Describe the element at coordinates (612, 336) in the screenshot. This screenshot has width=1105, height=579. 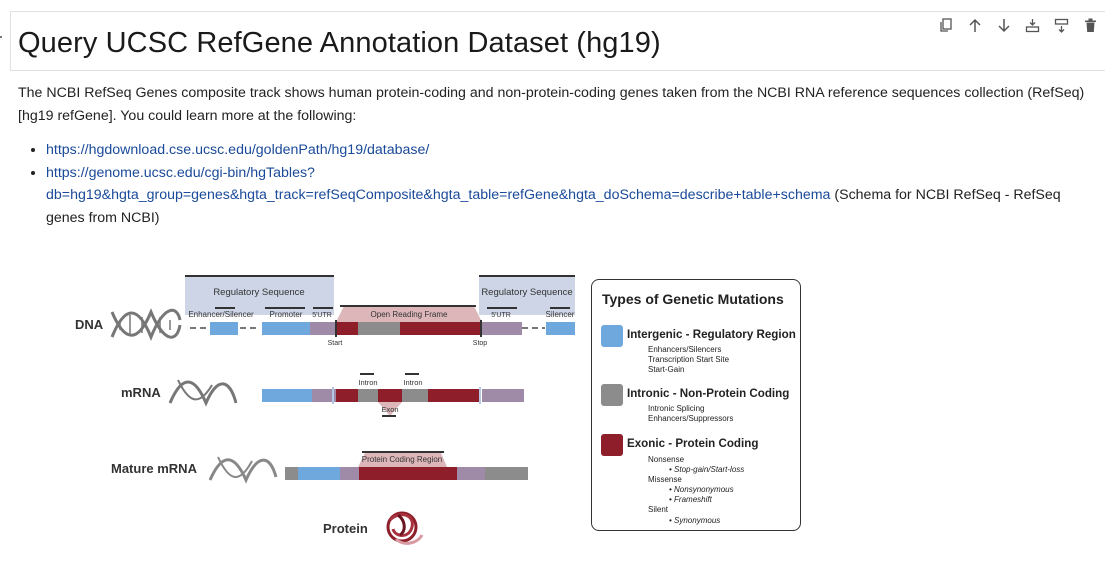
I see `swatch-intergenic` at that location.